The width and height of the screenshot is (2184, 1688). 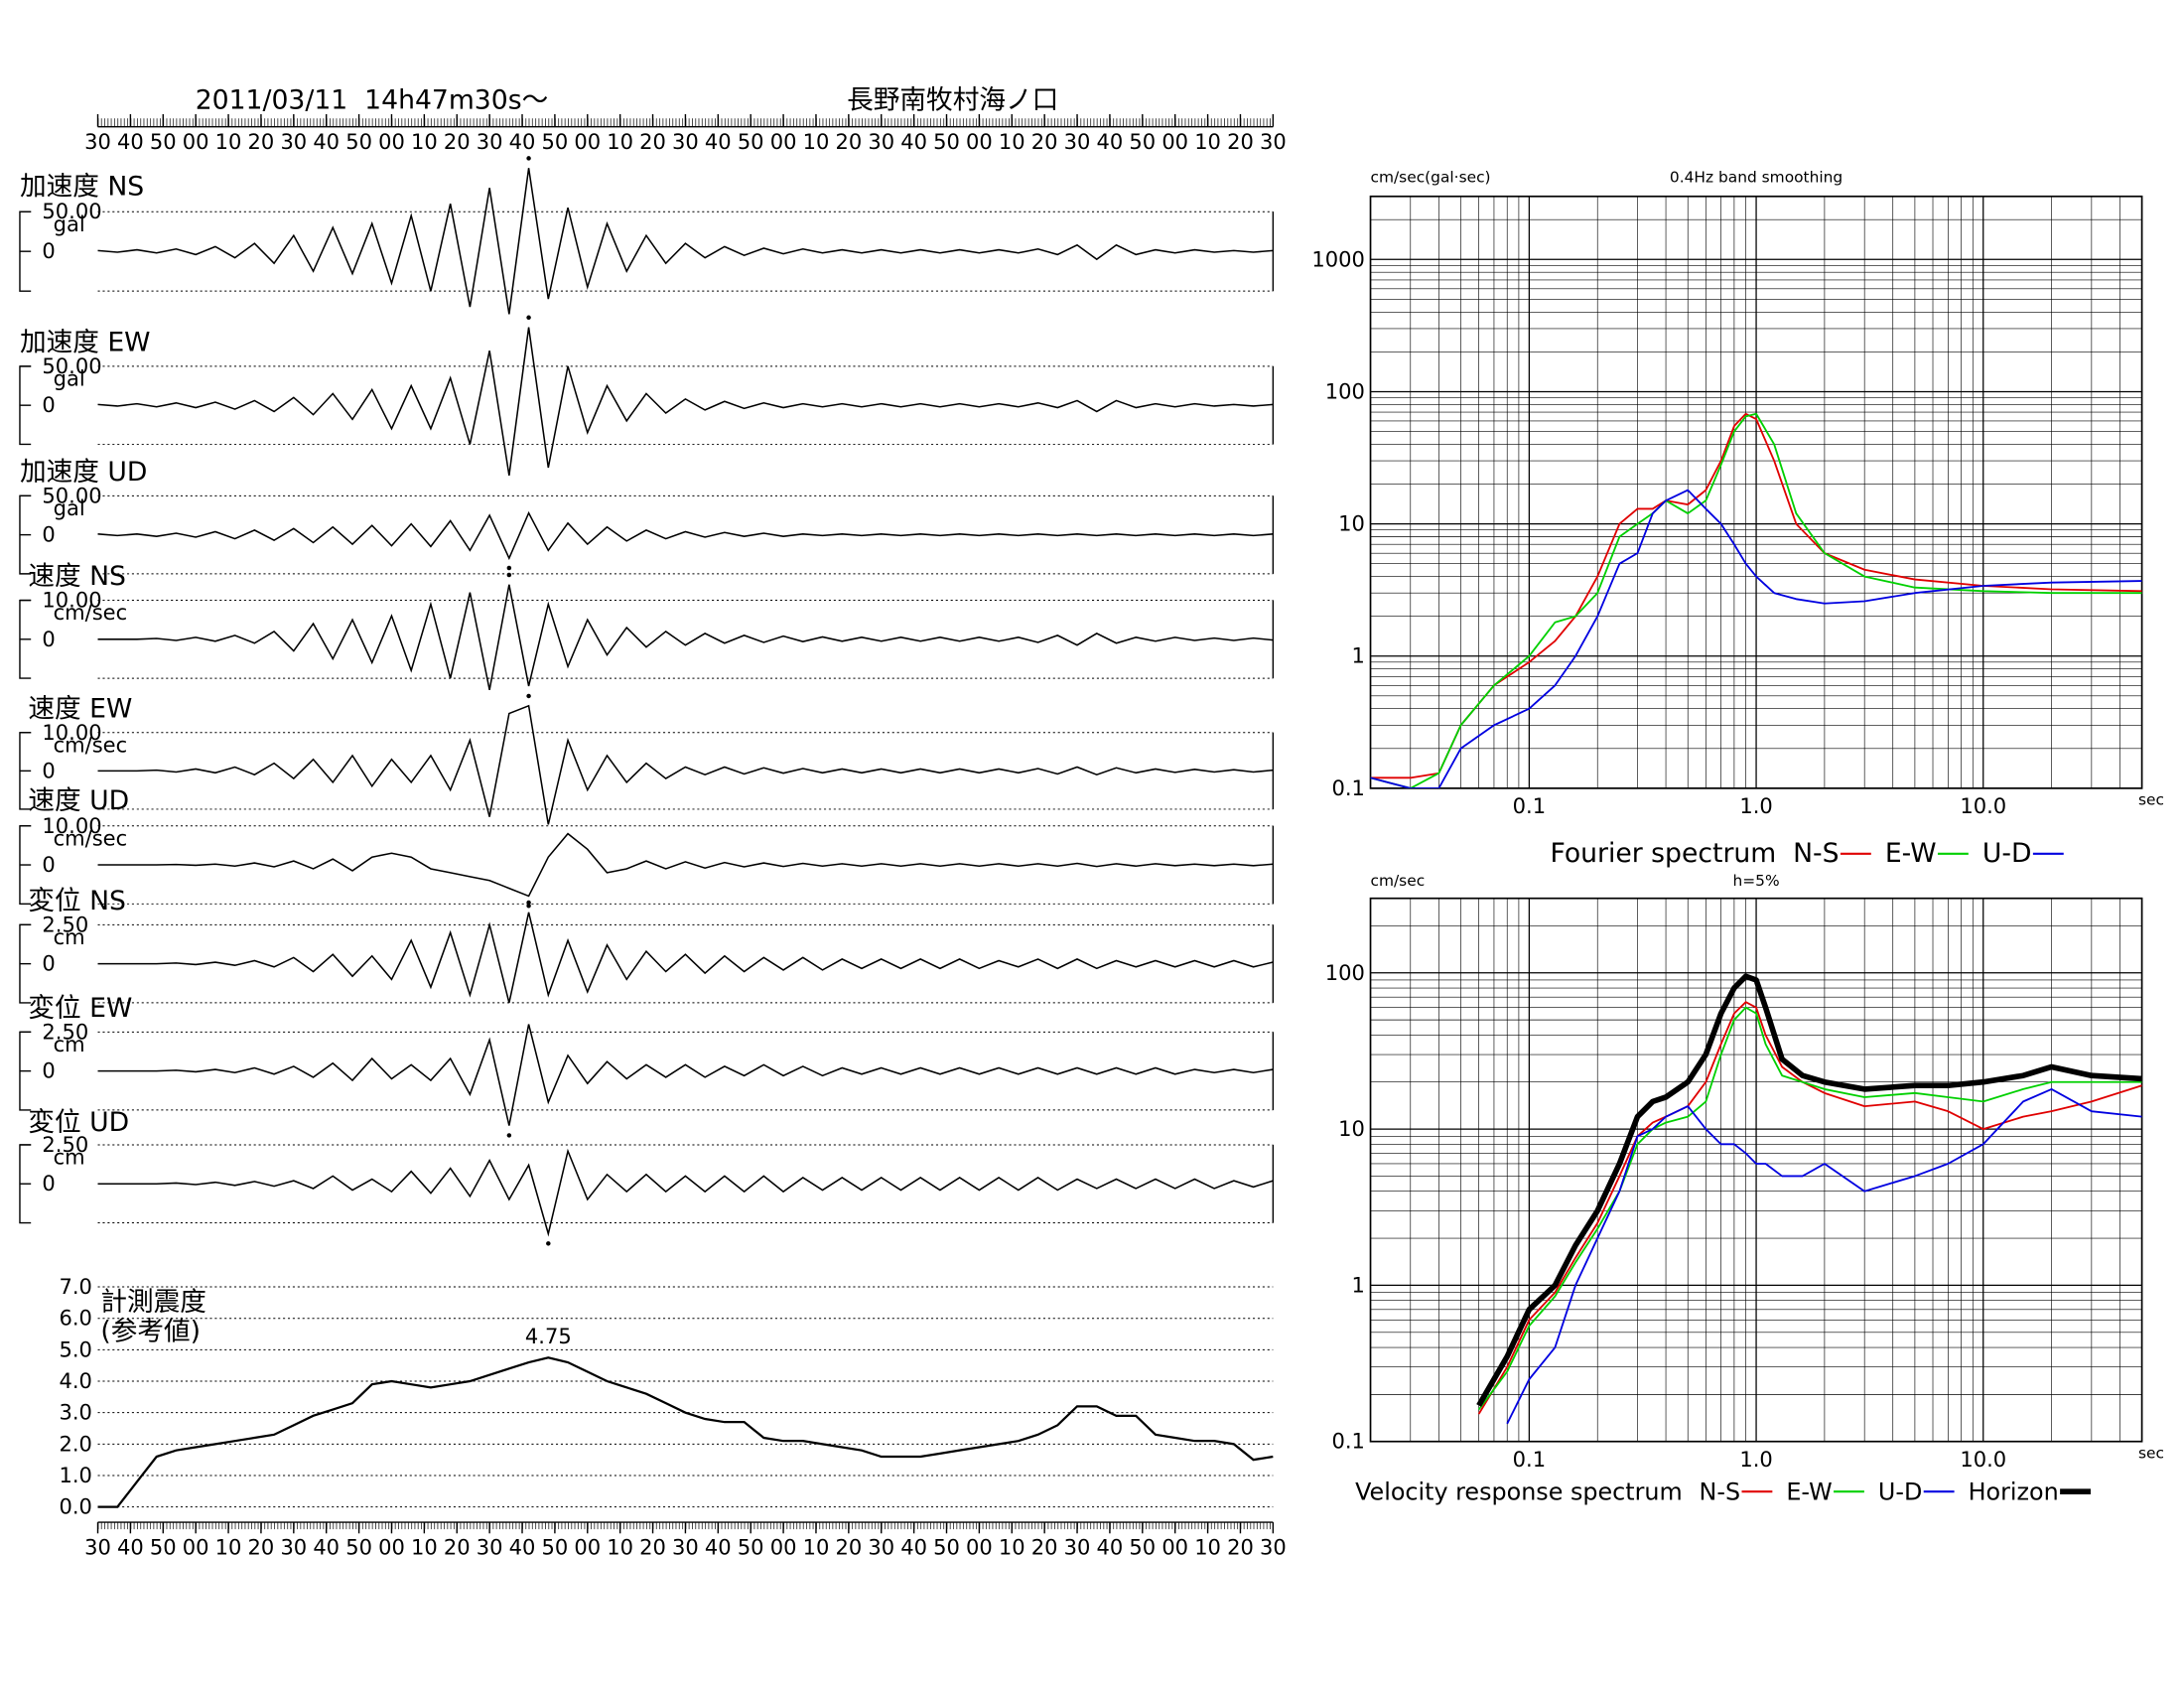 What do you see at coordinates (1911, 853) in the screenshot?
I see `legend-label: E-W` at bounding box center [1911, 853].